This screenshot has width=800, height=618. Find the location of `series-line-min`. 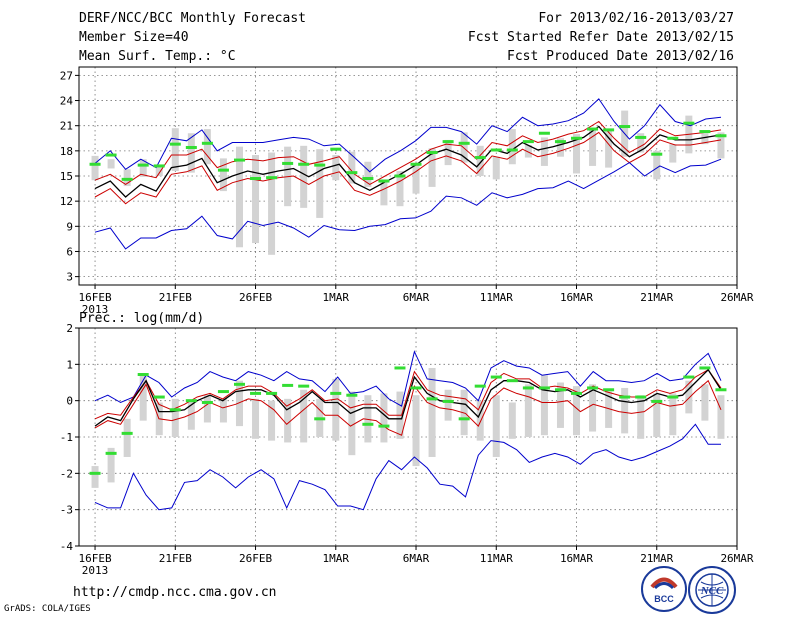

series-line-min is located at coordinates (407, 467).